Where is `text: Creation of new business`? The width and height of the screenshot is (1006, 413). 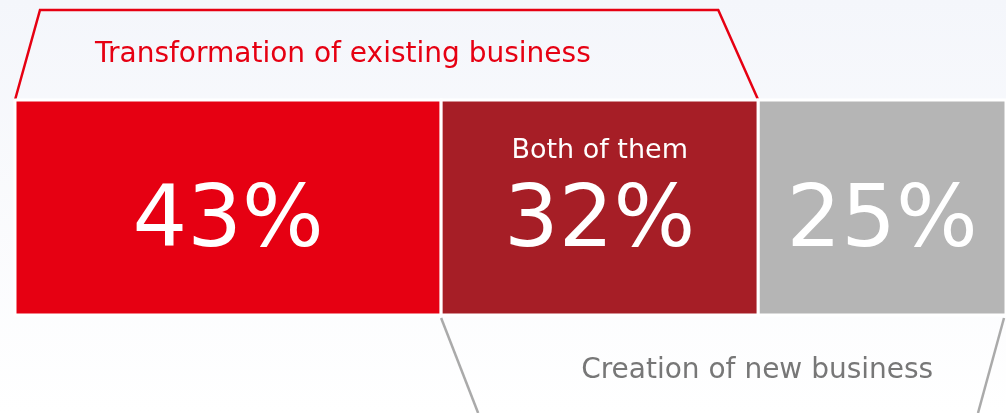
text: Creation of new business is located at coordinates (757, 368).